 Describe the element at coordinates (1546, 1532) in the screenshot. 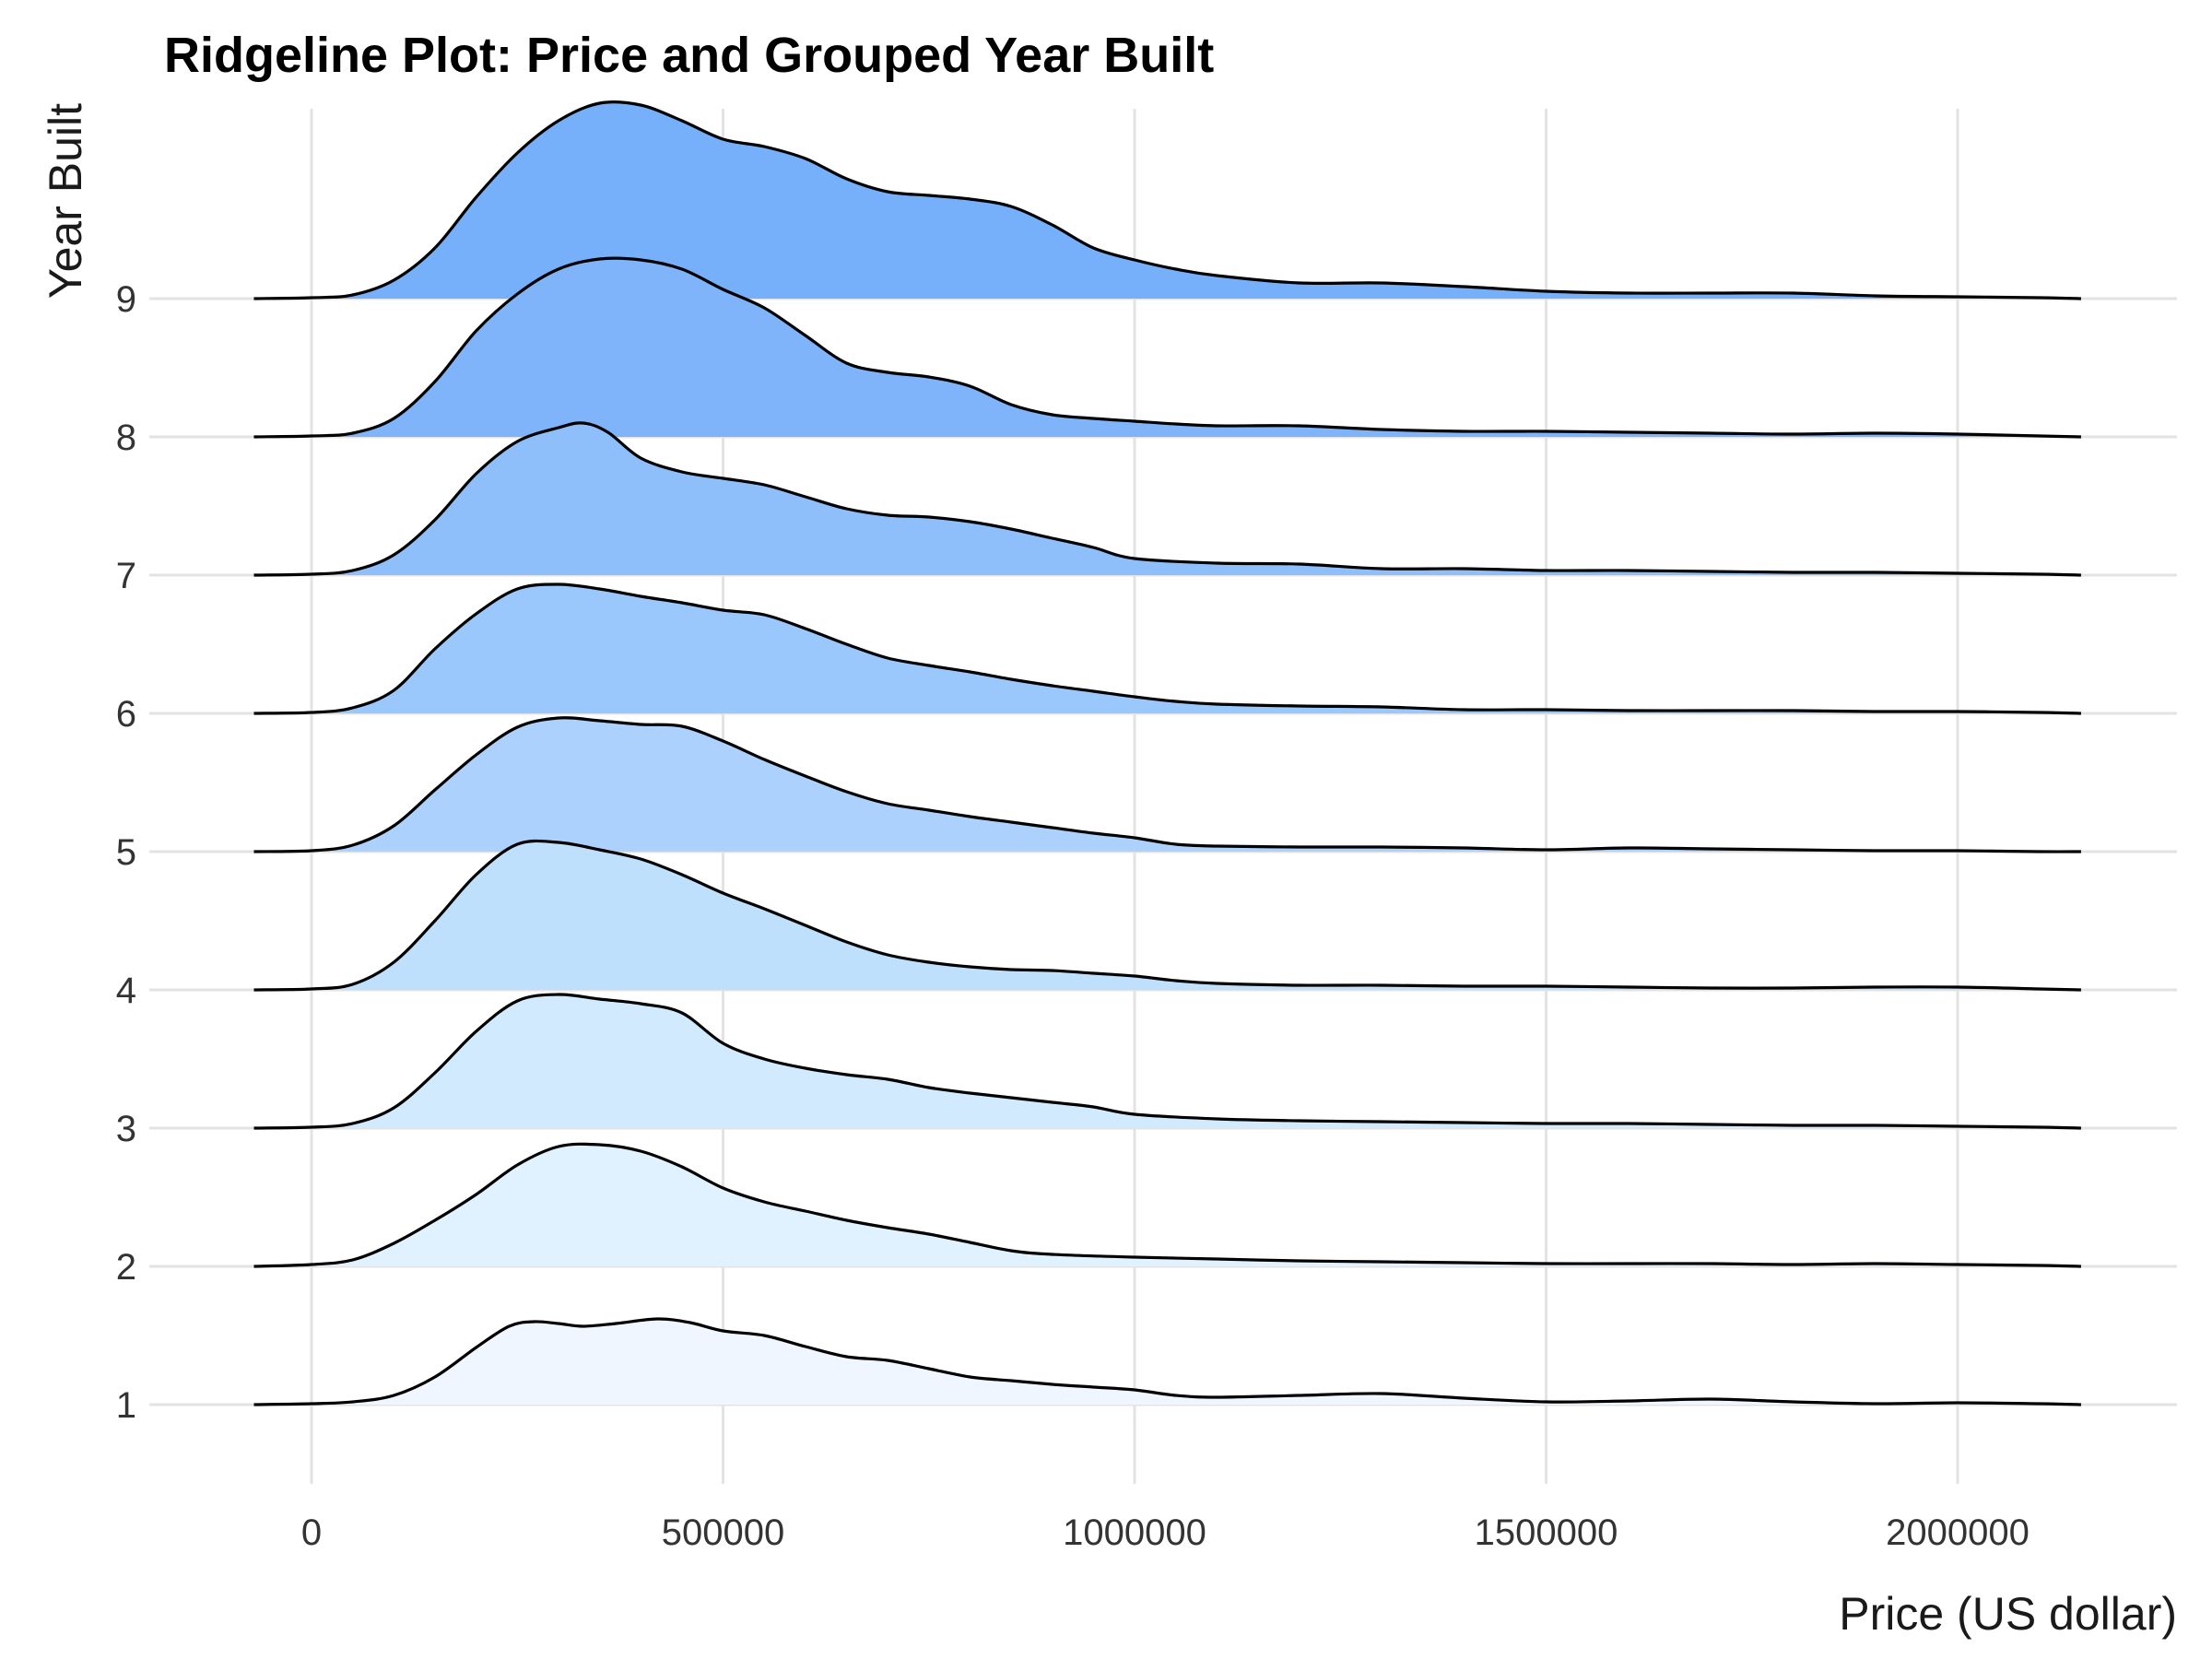

I see `x-tick-label: 1500000` at that location.